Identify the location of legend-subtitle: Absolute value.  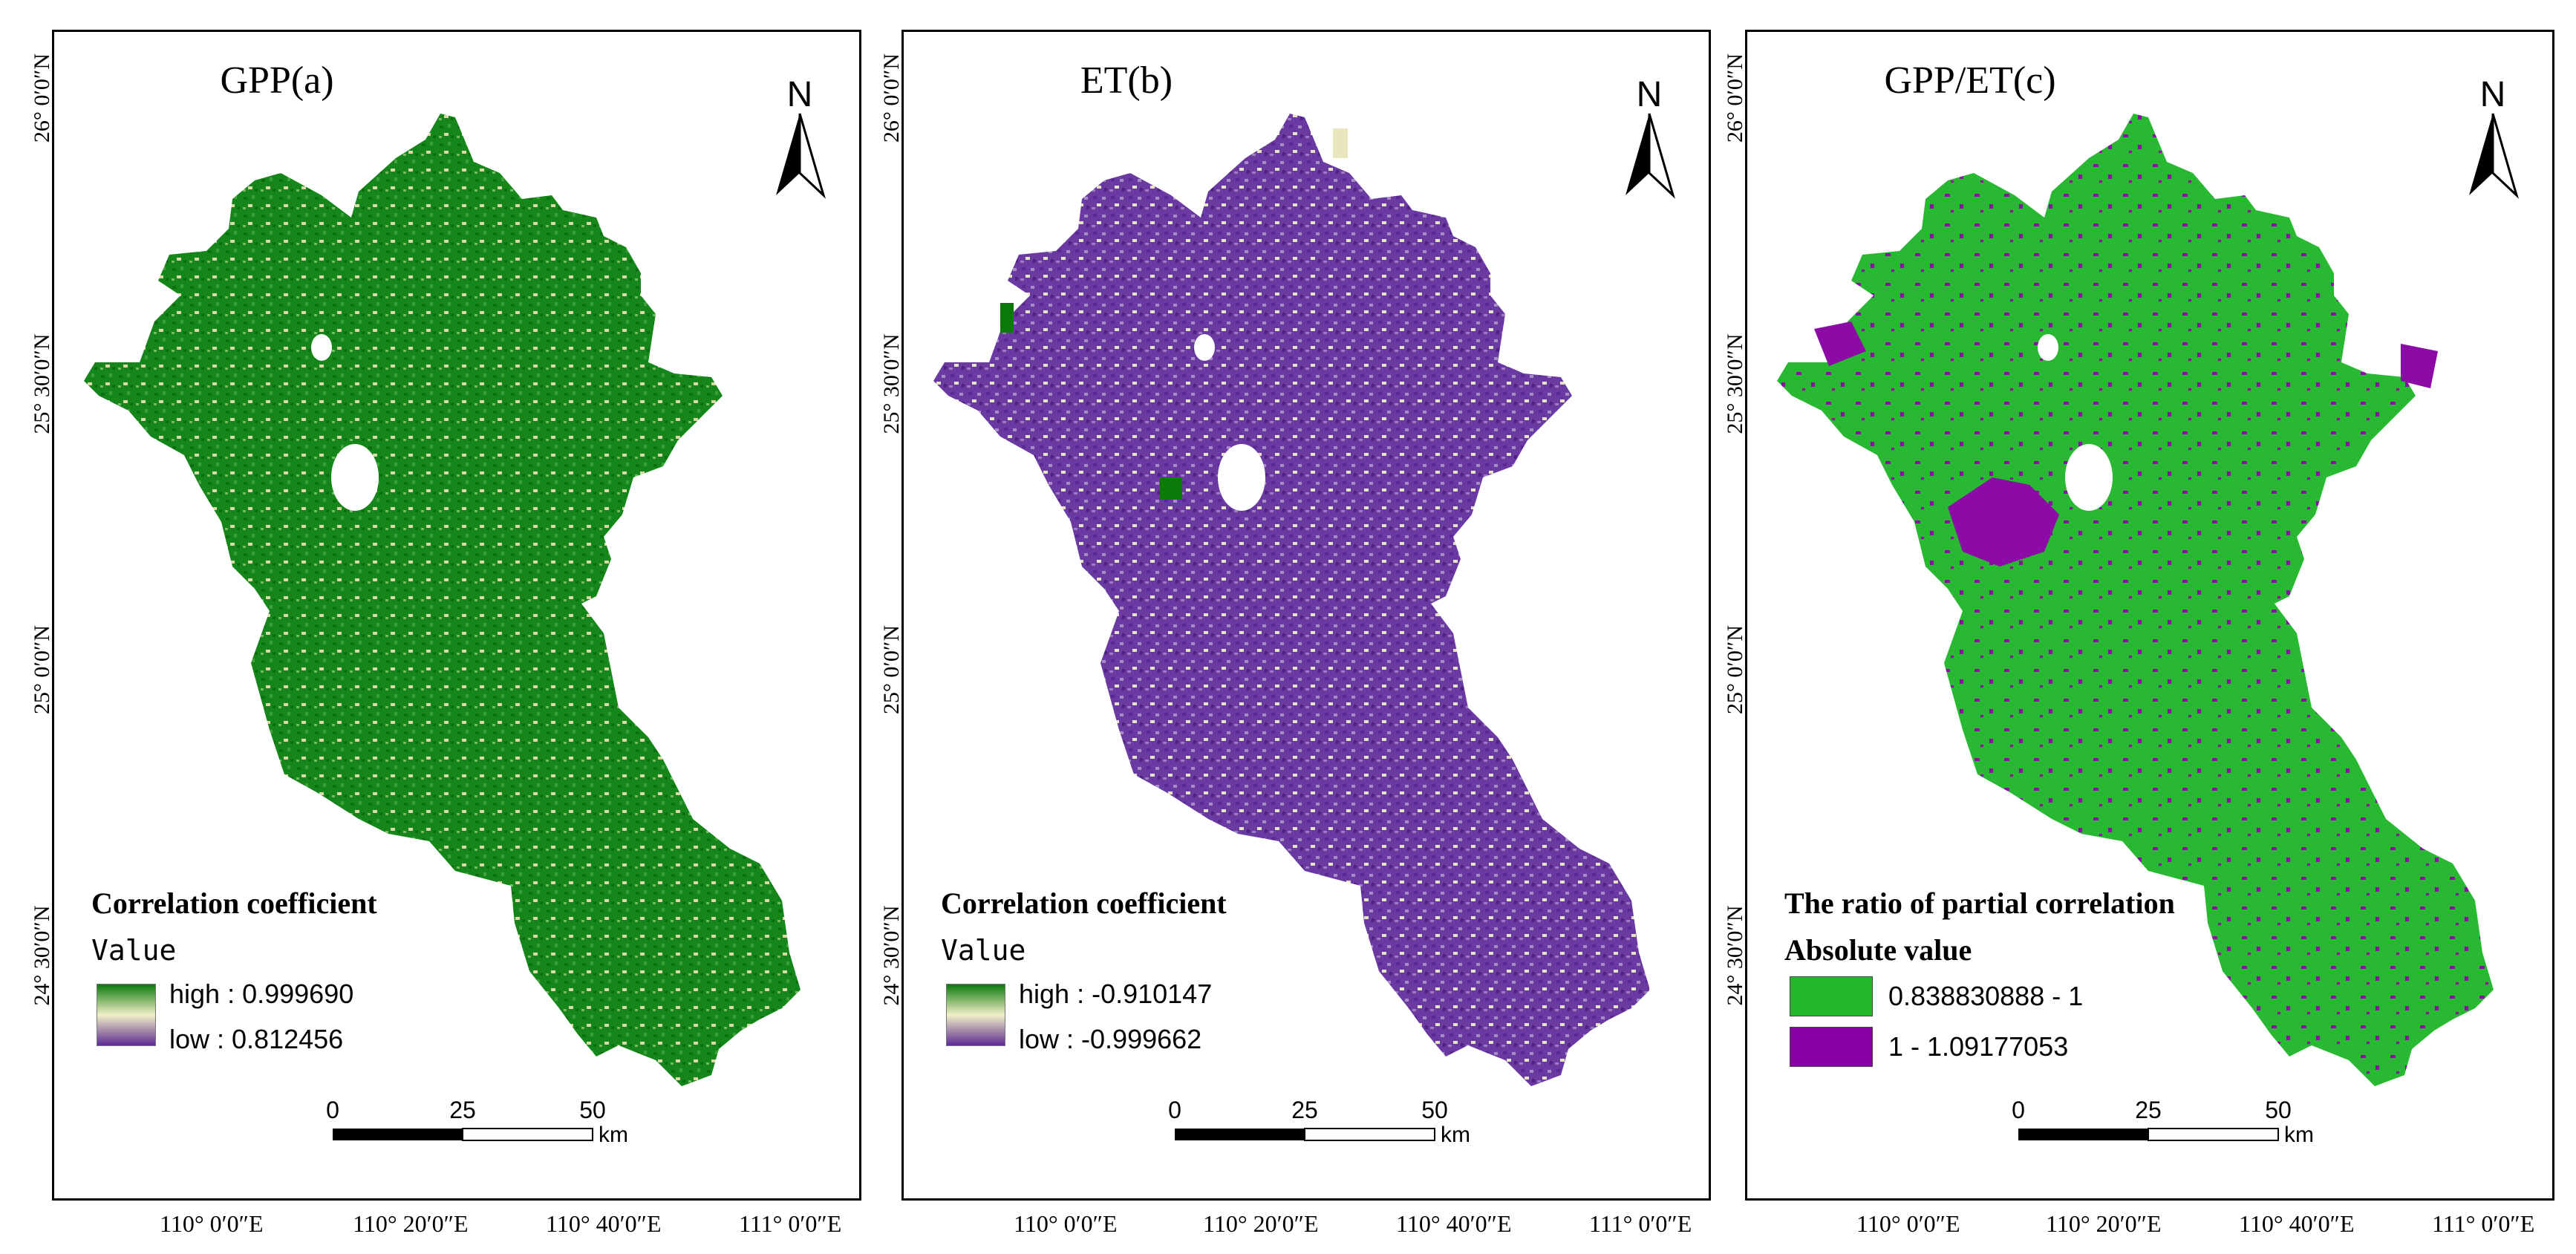
(1878, 950).